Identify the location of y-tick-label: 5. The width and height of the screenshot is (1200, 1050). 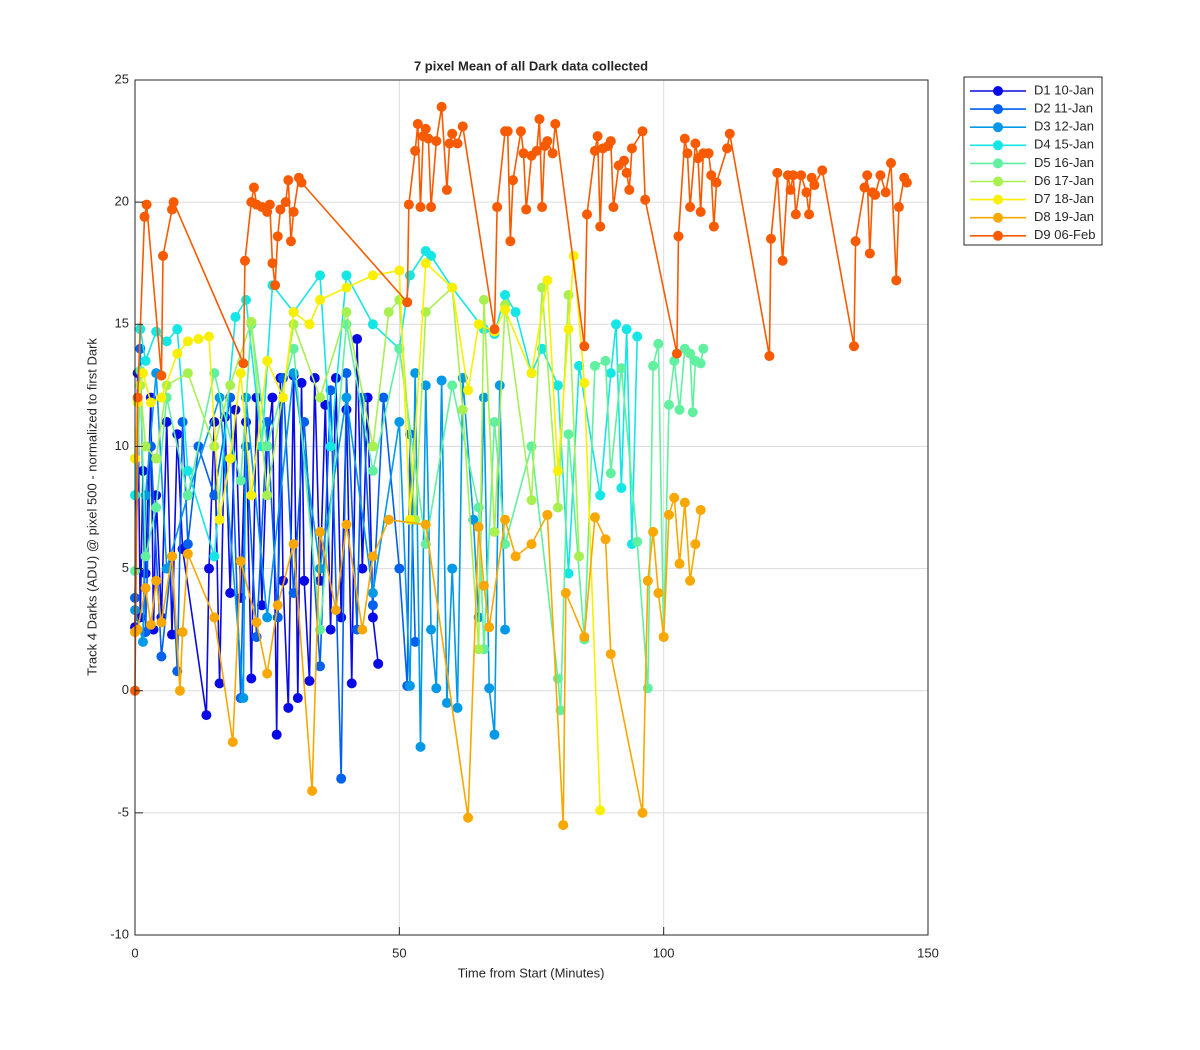
(125, 567).